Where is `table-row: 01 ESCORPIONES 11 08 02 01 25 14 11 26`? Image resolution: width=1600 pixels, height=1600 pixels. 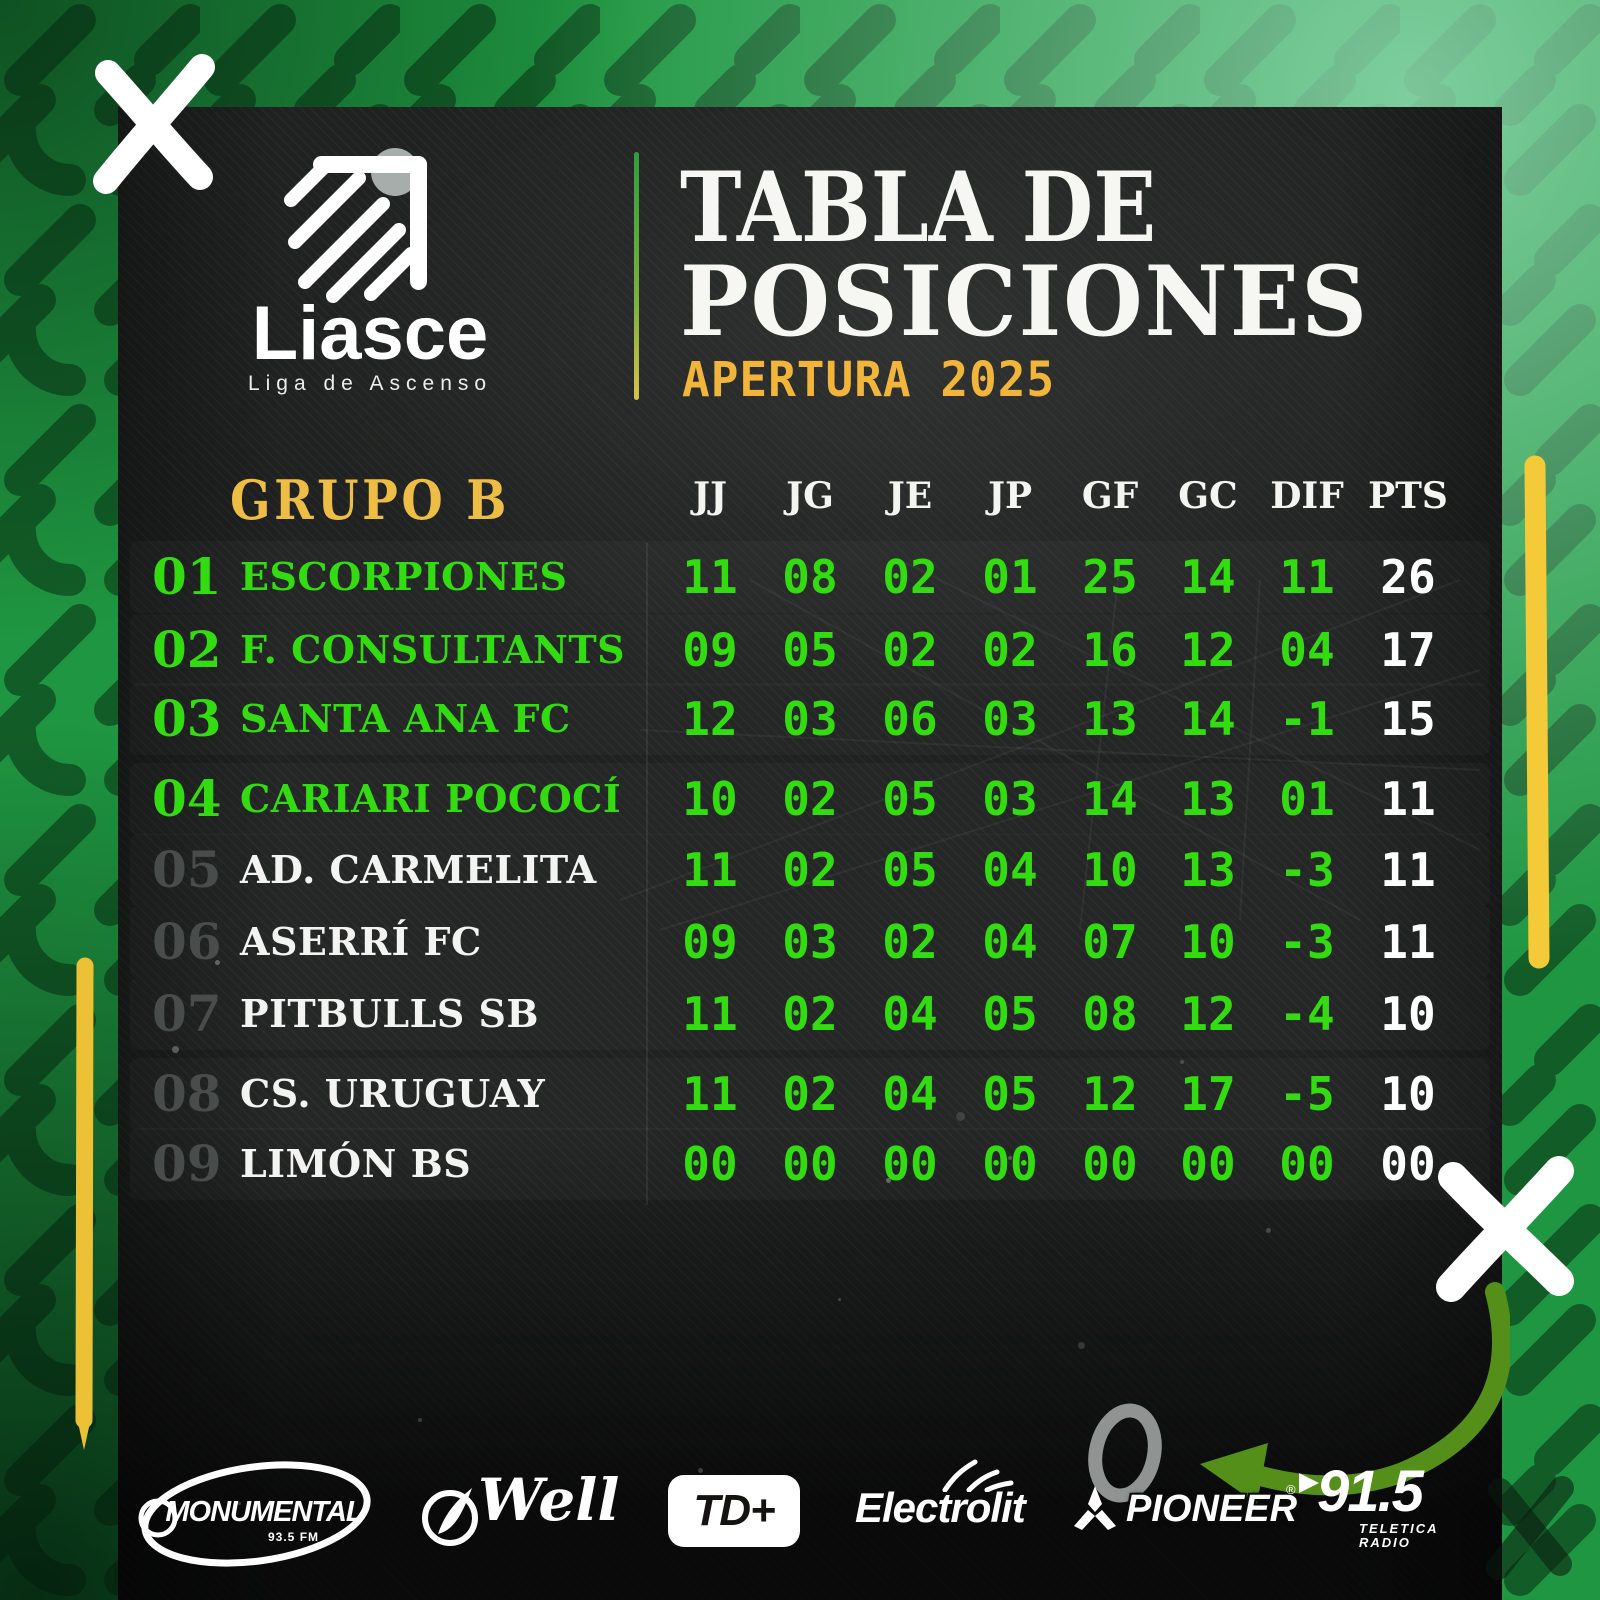 table-row: 01 ESCORPIONES 11 08 02 01 25 14 11 26 is located at coordinates (810, 577).